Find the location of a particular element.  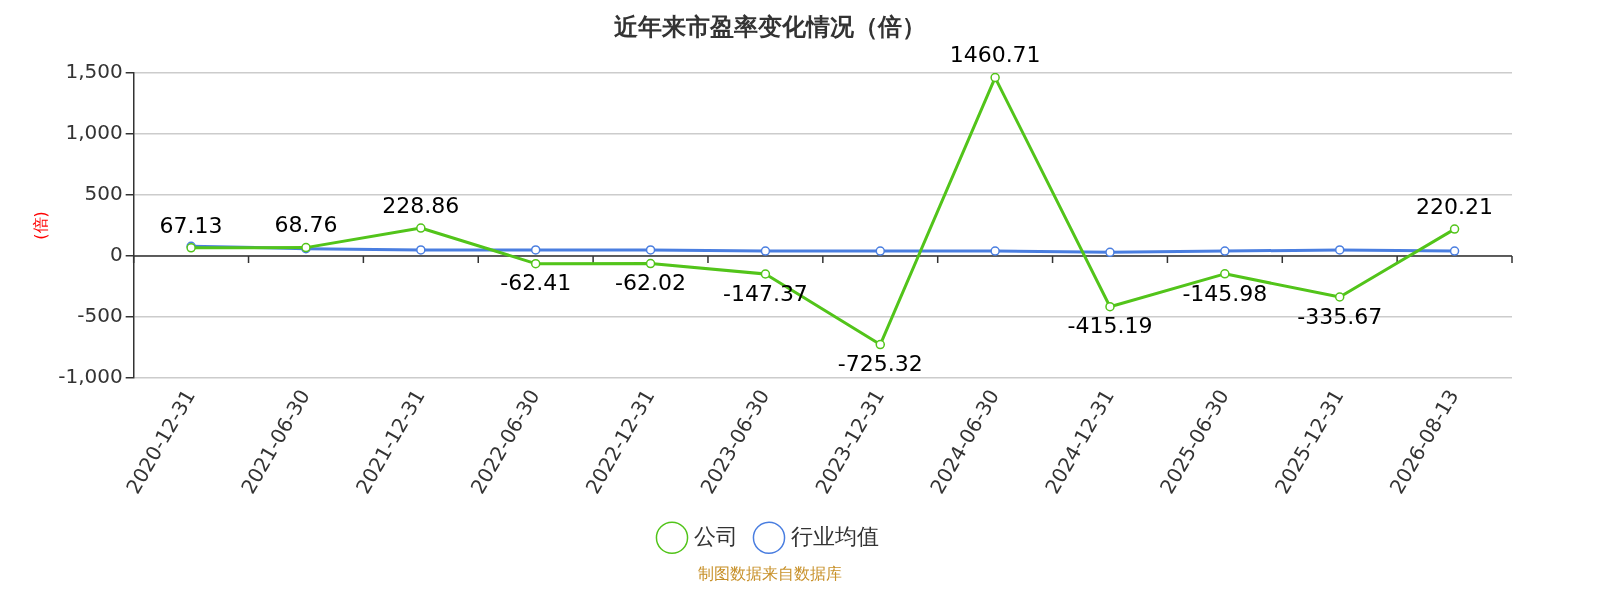

data-label: -62.41 is located at coordinates (536, 283).